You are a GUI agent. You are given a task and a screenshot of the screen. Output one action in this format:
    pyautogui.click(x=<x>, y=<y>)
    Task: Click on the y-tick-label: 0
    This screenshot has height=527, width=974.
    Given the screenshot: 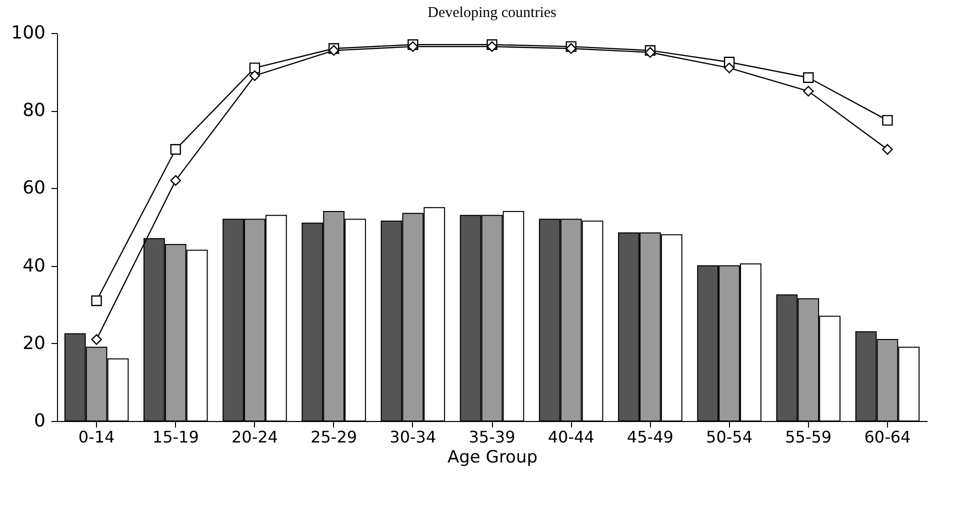 What is the action you would take?
    pyautogui.click(x=40, y=421)
    